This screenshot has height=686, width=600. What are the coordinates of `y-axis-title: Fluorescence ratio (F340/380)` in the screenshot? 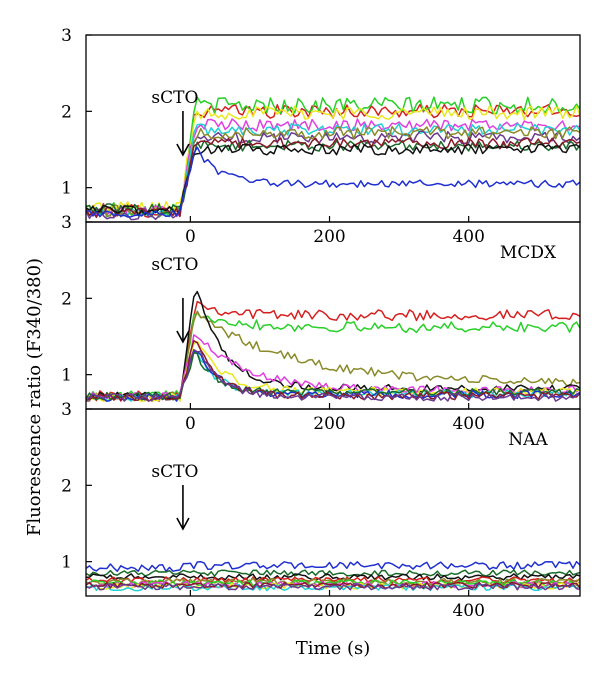 It's located at (34, 397).